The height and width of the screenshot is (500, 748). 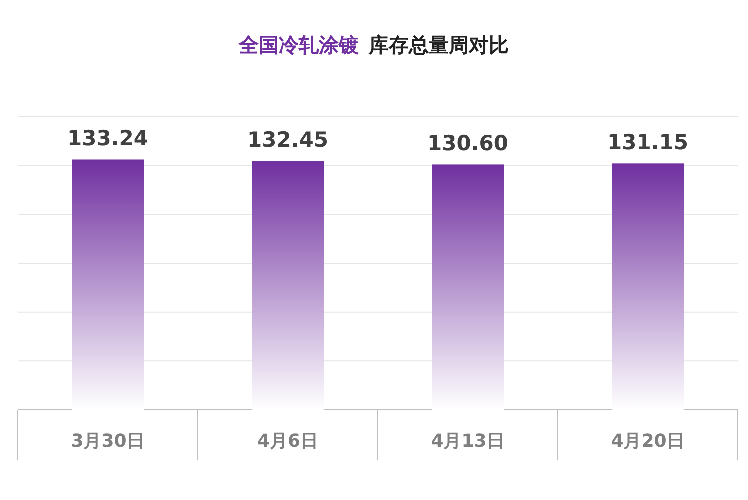 I want to click on x-tick-label: 4月13日, so click(x=468, y=441).